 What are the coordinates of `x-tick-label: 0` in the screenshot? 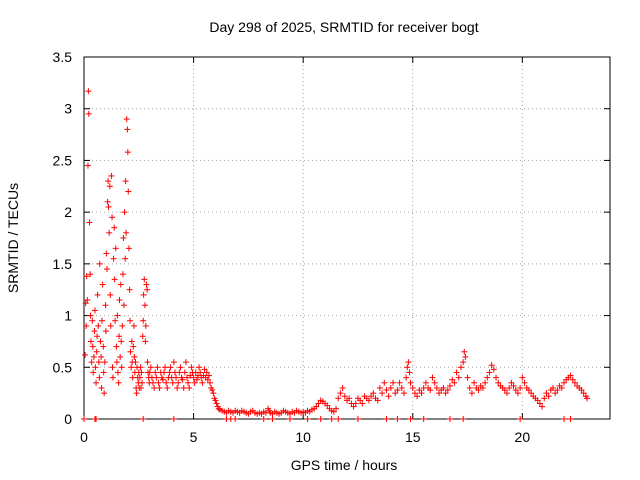 It's located at (84, 437).